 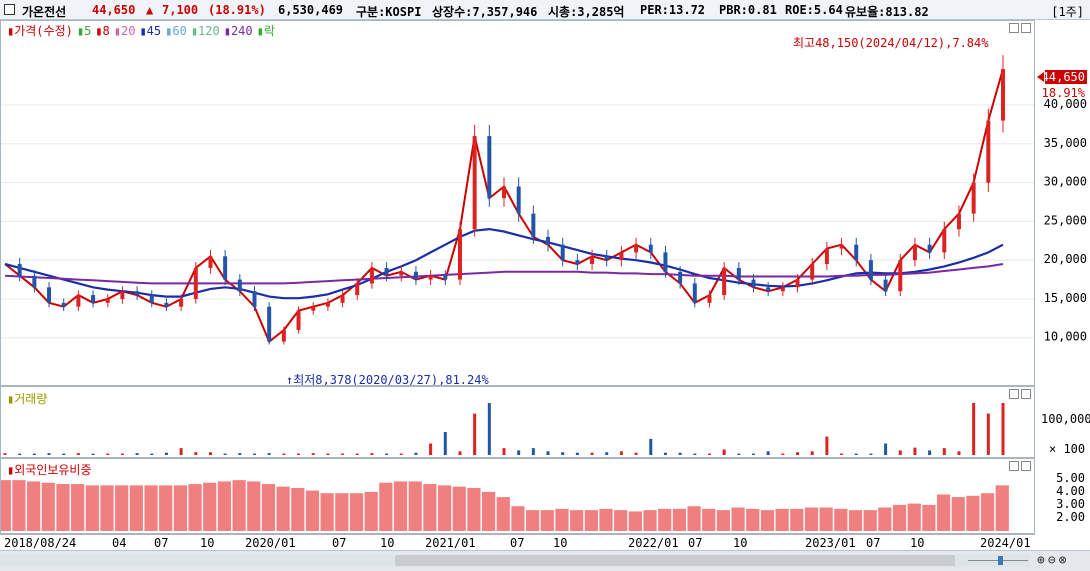 I want to click on legend-item: ▮8, so click(x=102, y=31).